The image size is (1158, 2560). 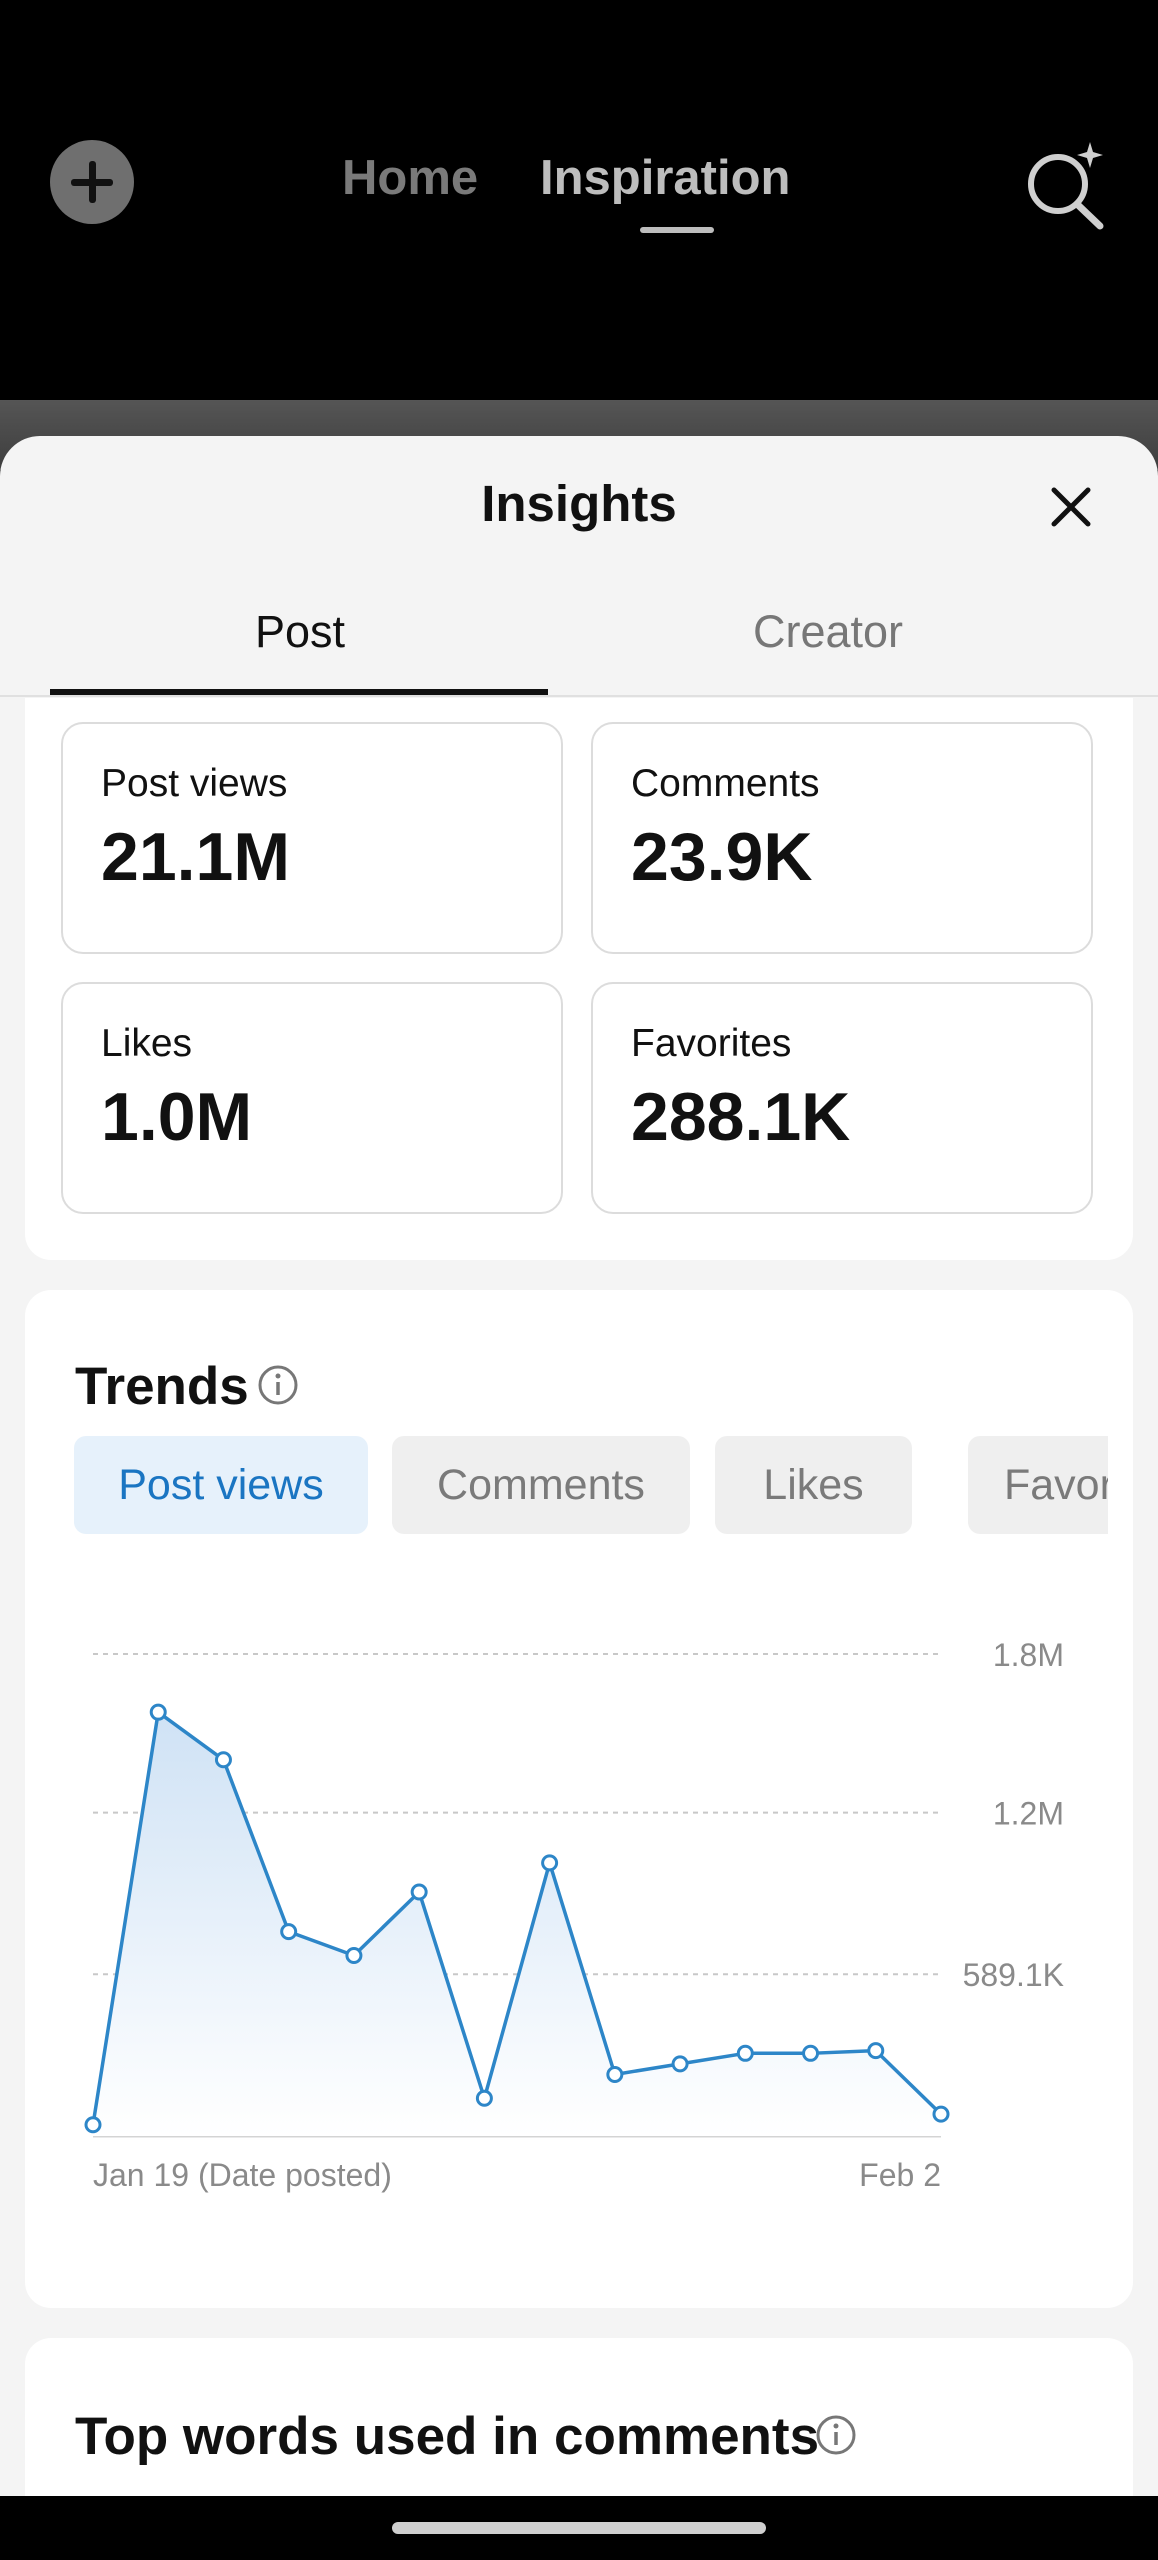 What do you see at coordinates (541, 1485) in the screenshot?
I see `chip-comments: Comments` at bounding box center [541, 1485].